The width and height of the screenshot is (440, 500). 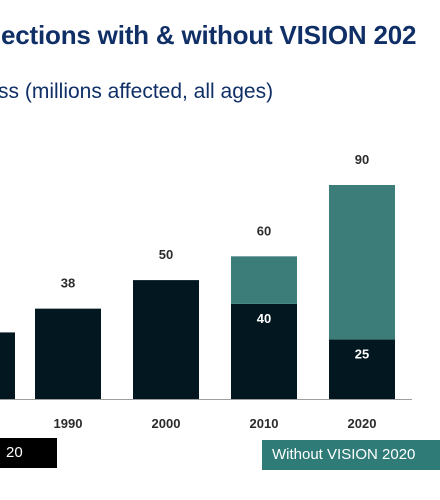 What do you see at coordinates (264, 230) in the screenshot?
I see `total-label-3: 60` at bounding box center [264, 230].